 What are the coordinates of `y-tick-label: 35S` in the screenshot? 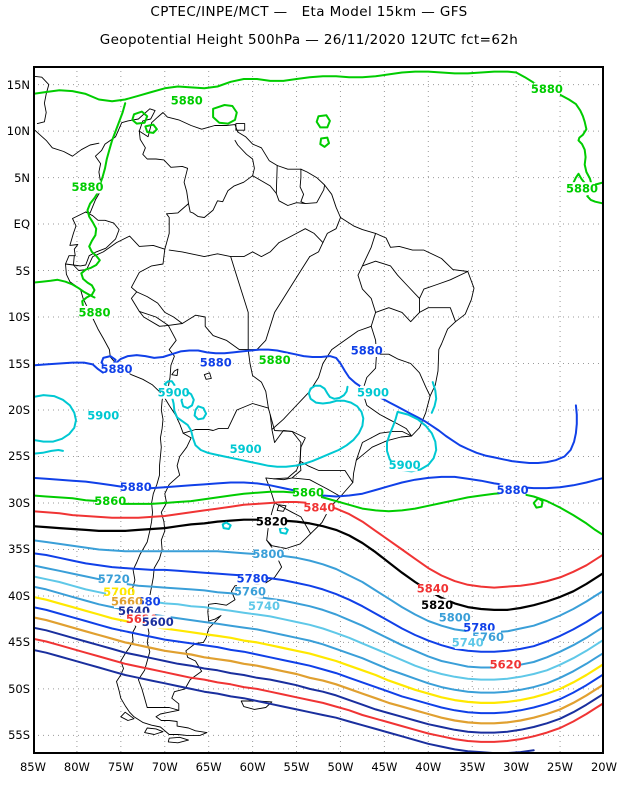 It's located at (19, 549).